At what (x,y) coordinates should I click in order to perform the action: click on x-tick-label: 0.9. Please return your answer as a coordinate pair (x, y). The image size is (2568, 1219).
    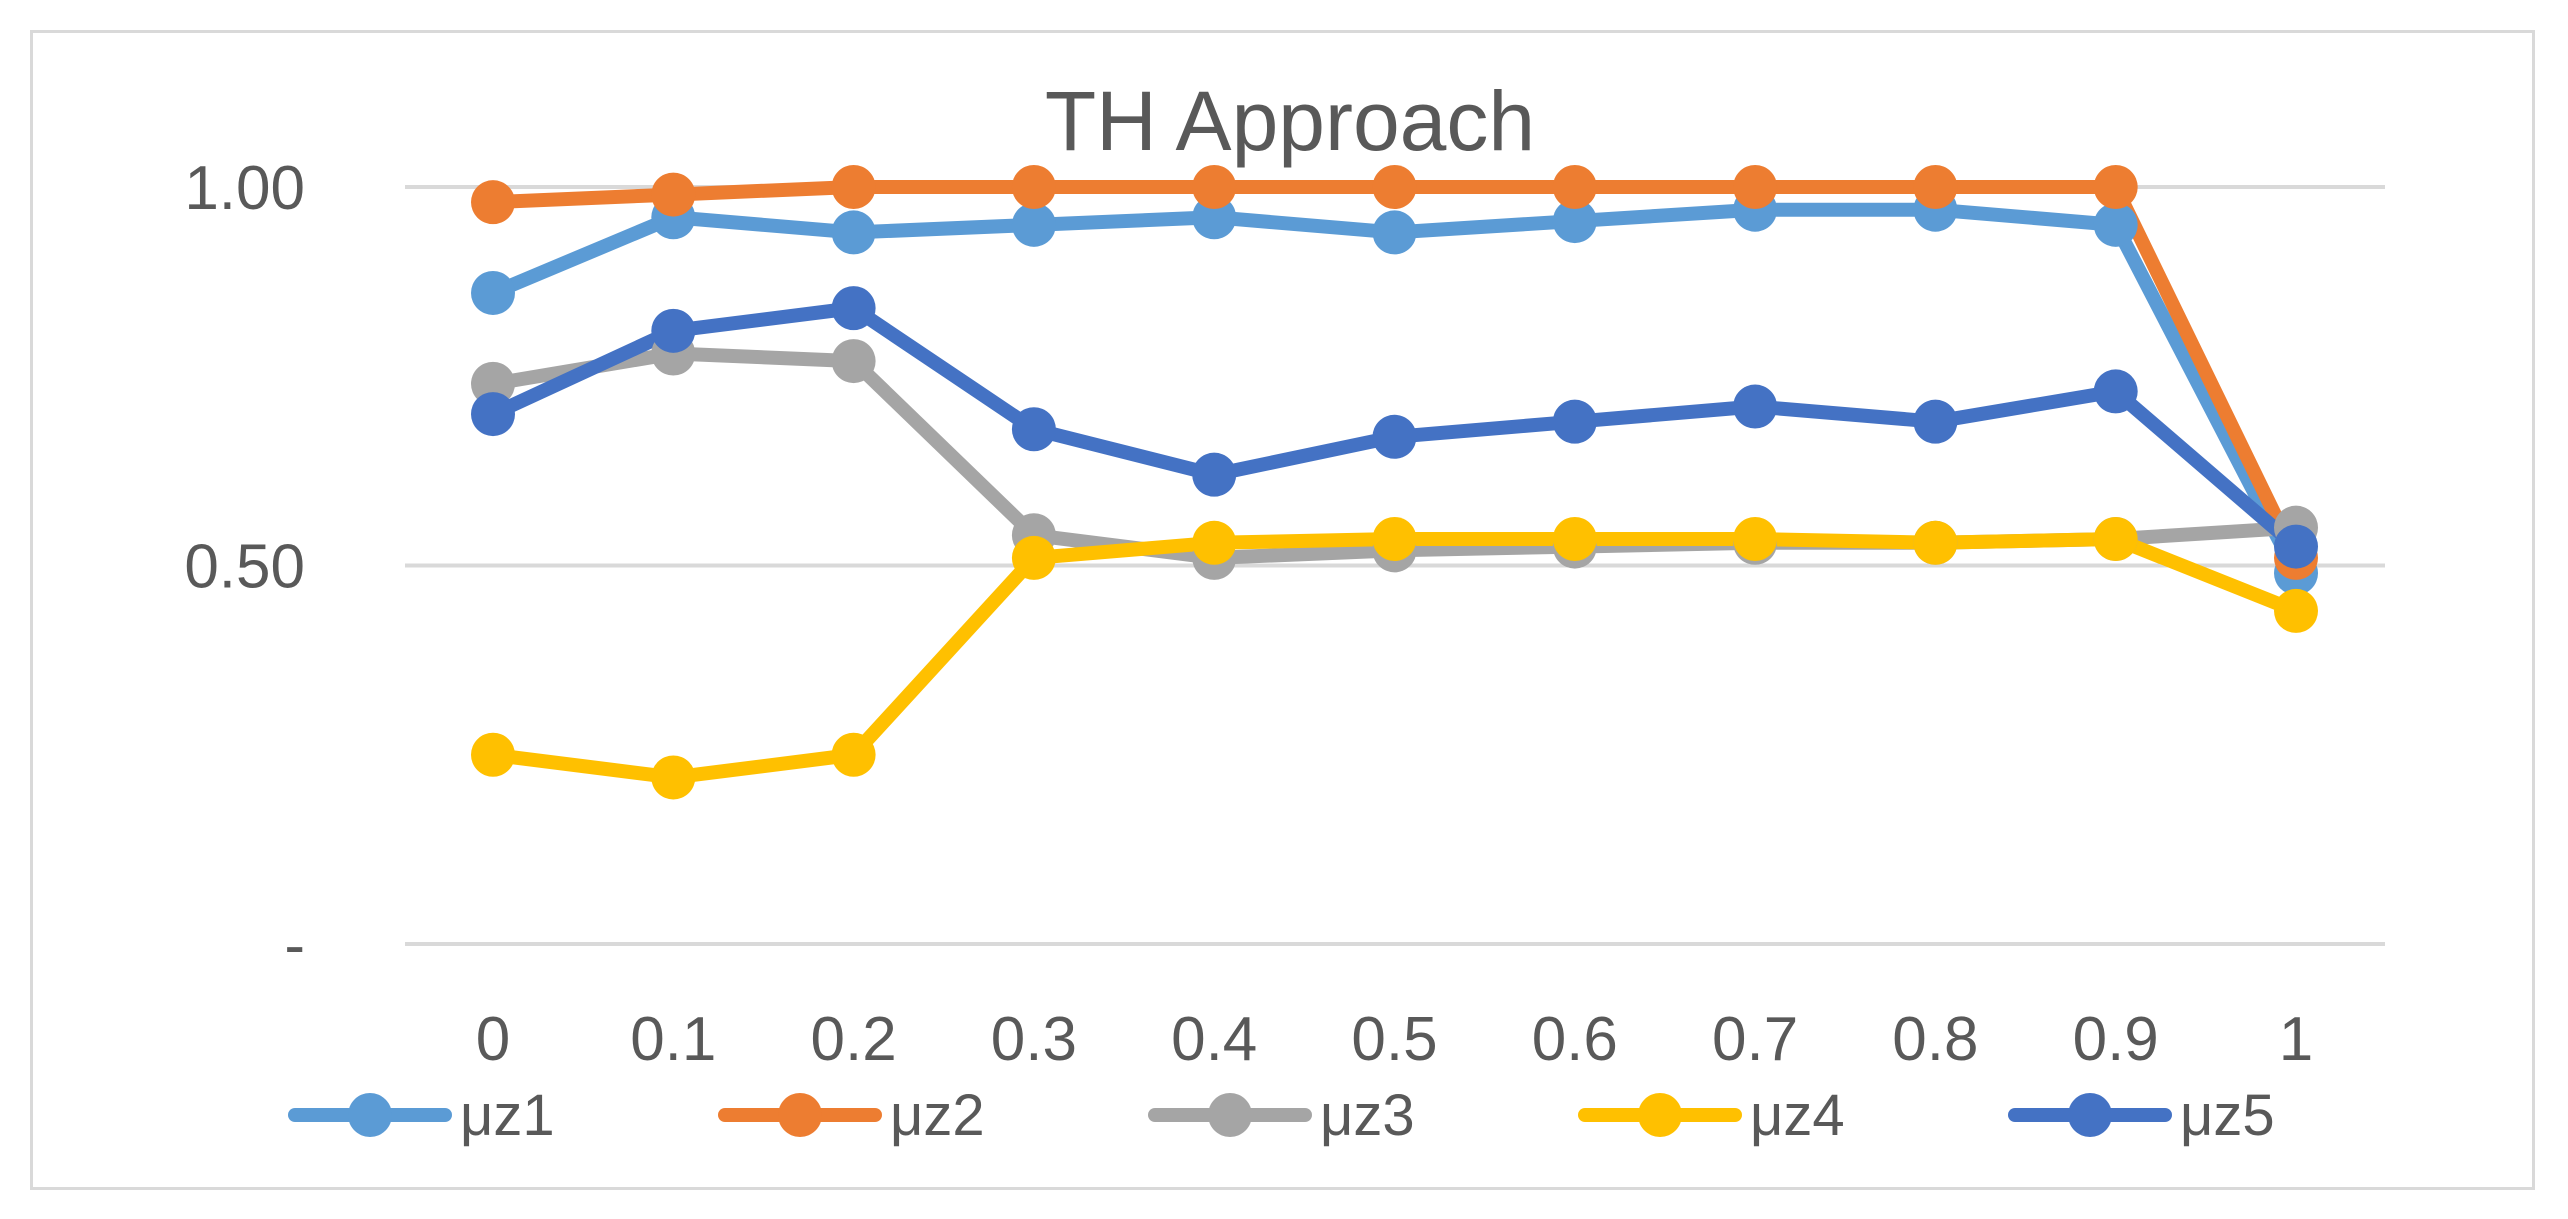
    Looking at the image, I should click on (2116, 1039).